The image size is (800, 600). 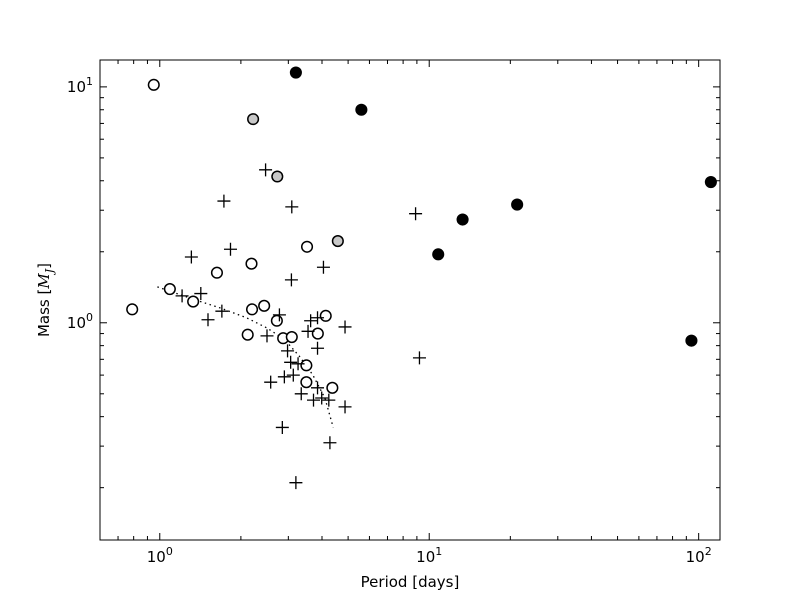 I want to click on x-tick-label: 10⁰, so click(x=160, y=555).